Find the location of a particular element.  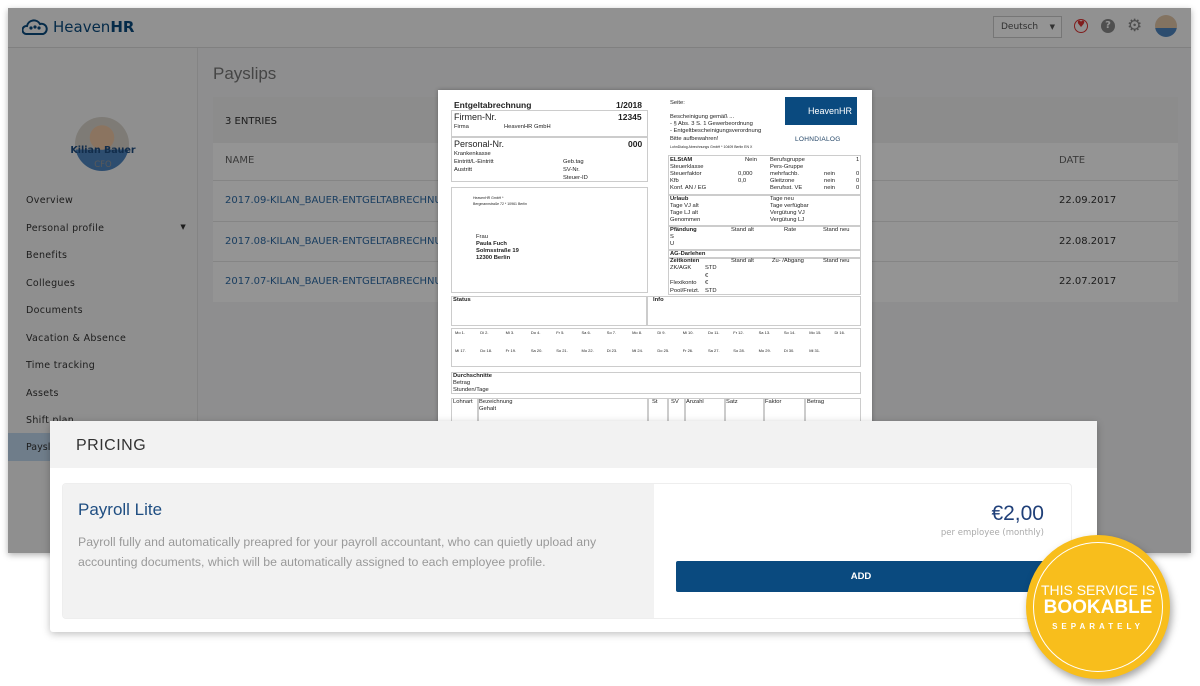

doc-text: Fr 12. is located at coordinates (738, 332).